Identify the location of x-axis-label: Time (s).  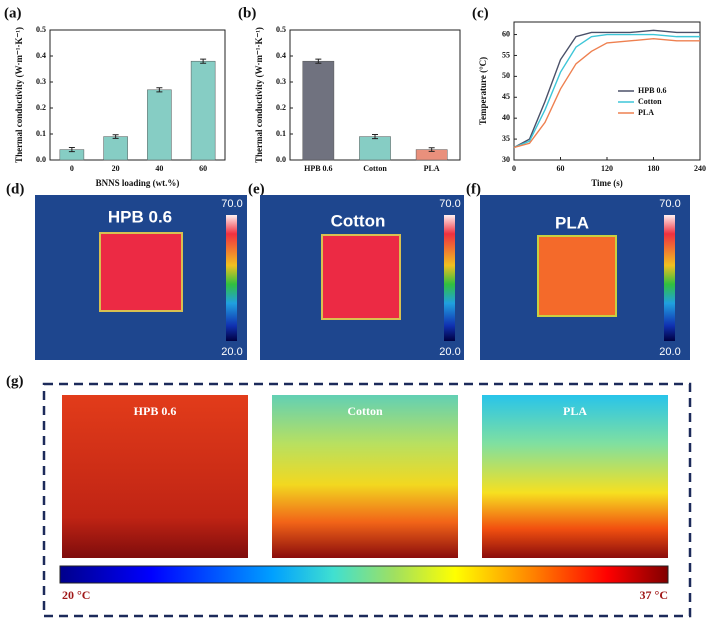
(607, 183).